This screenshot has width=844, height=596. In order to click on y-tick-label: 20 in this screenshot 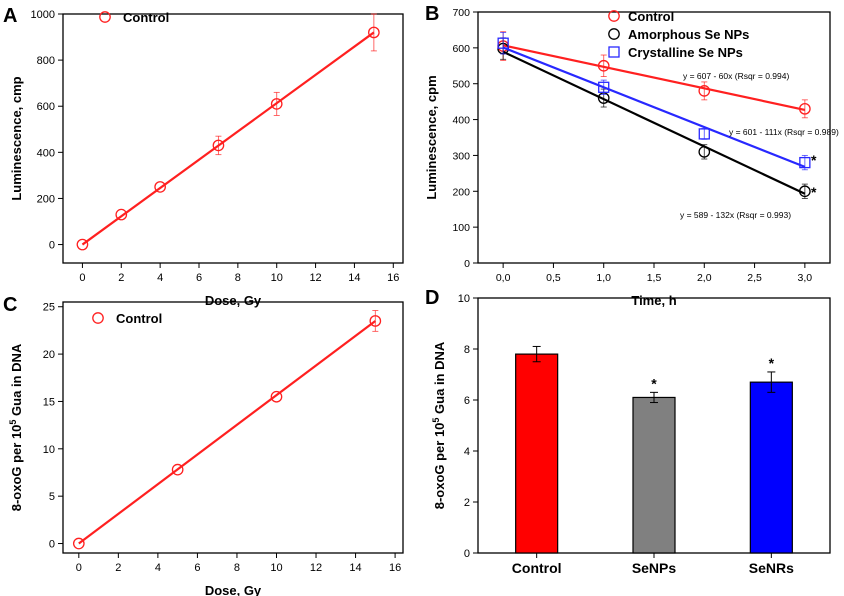, I will do `click(49, 355)`.